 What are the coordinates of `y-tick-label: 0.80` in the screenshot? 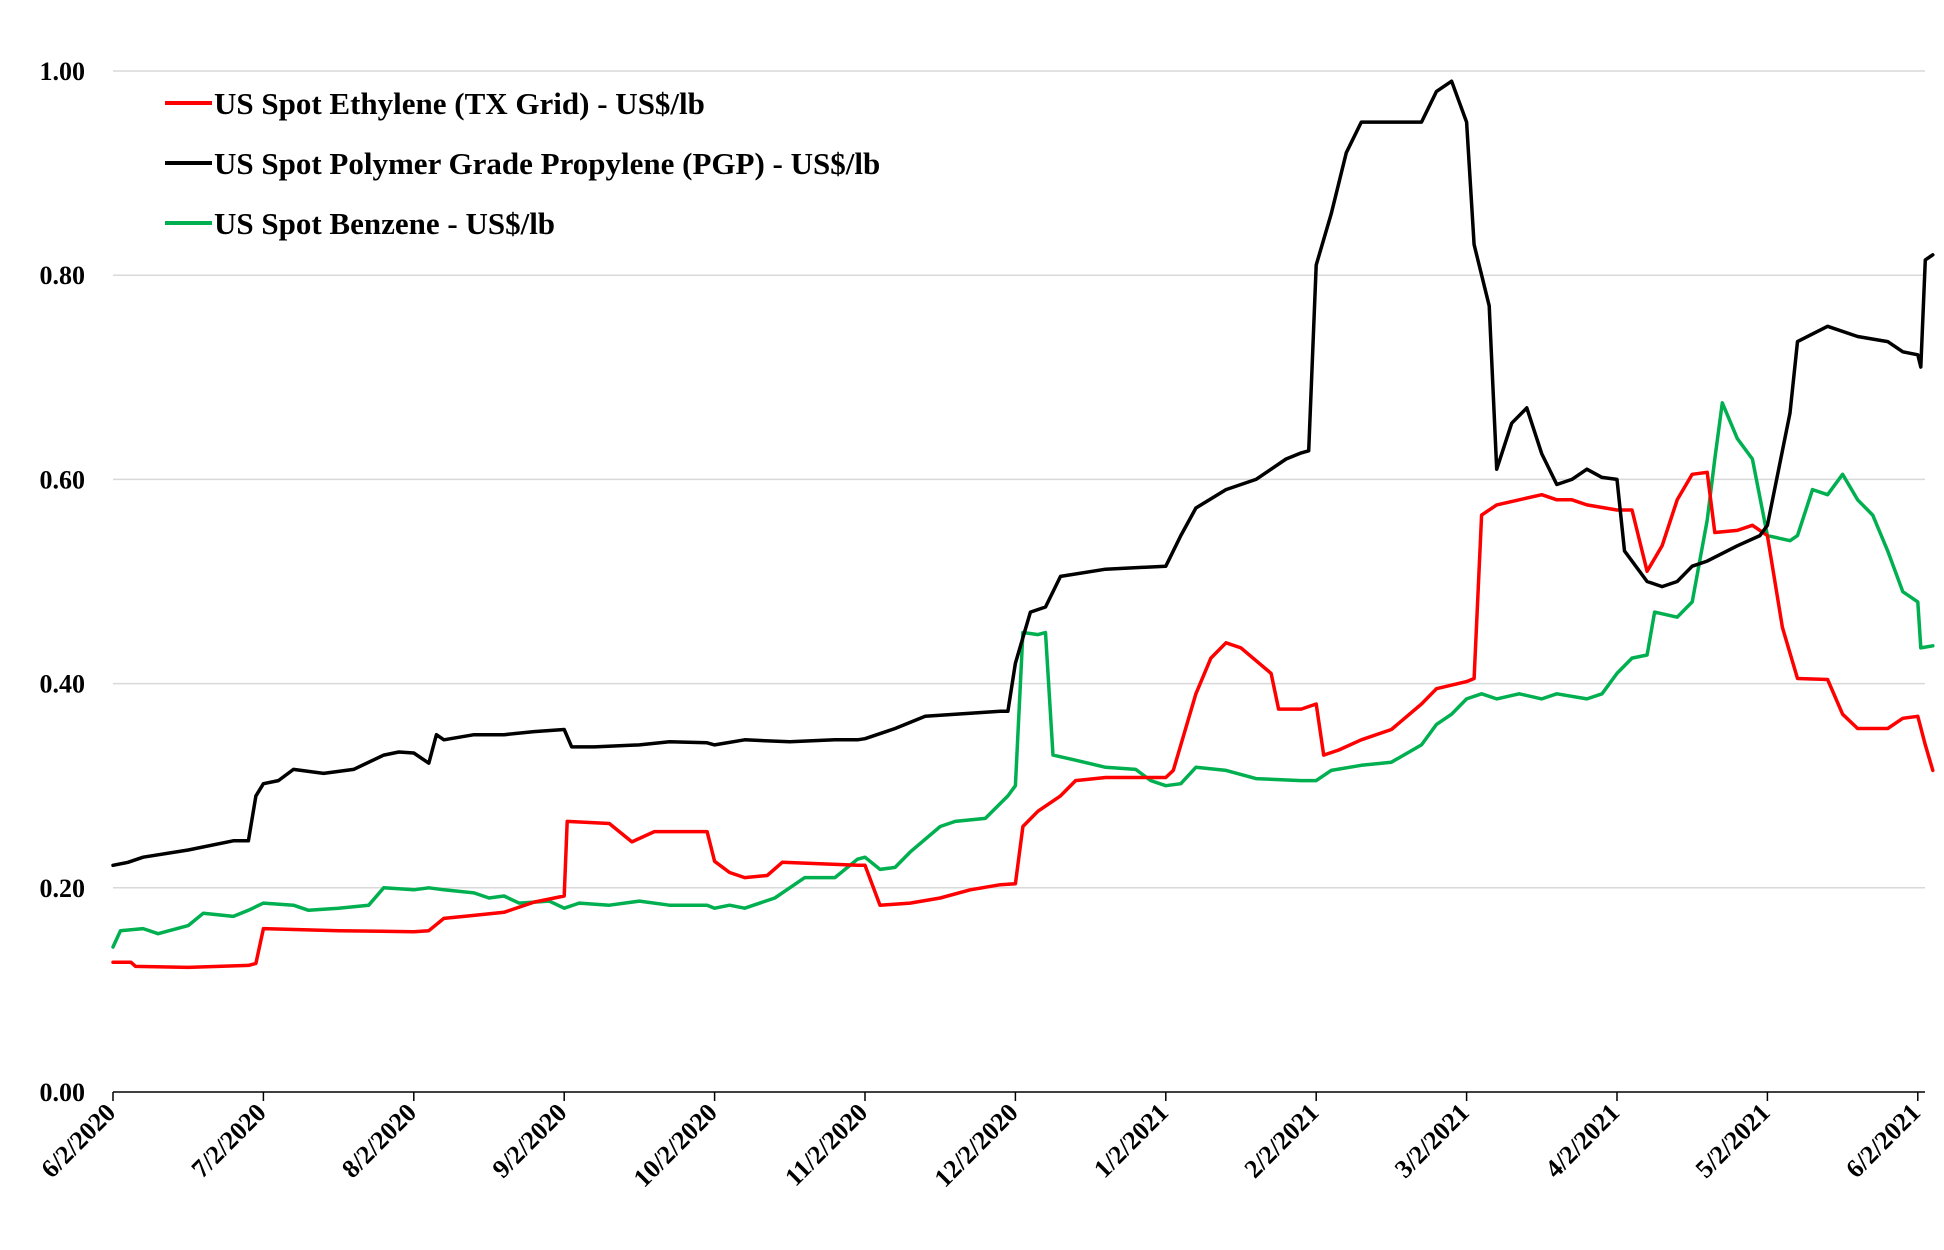 It's located at (63, 275).